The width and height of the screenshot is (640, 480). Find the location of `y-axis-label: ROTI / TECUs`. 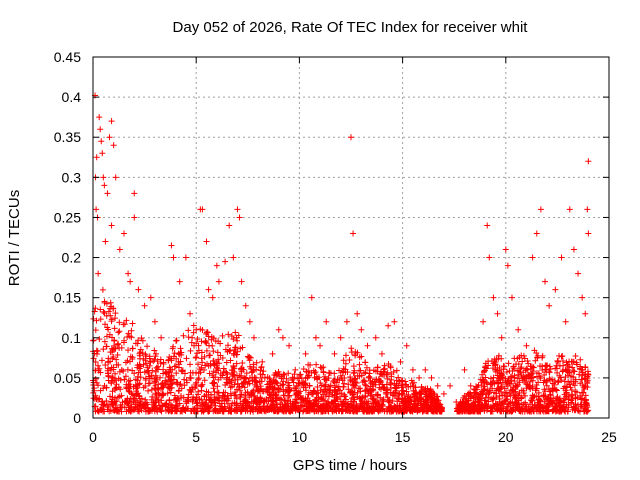

y-axis-label: ROTI / TECUs is located at coordinates (14, 238).